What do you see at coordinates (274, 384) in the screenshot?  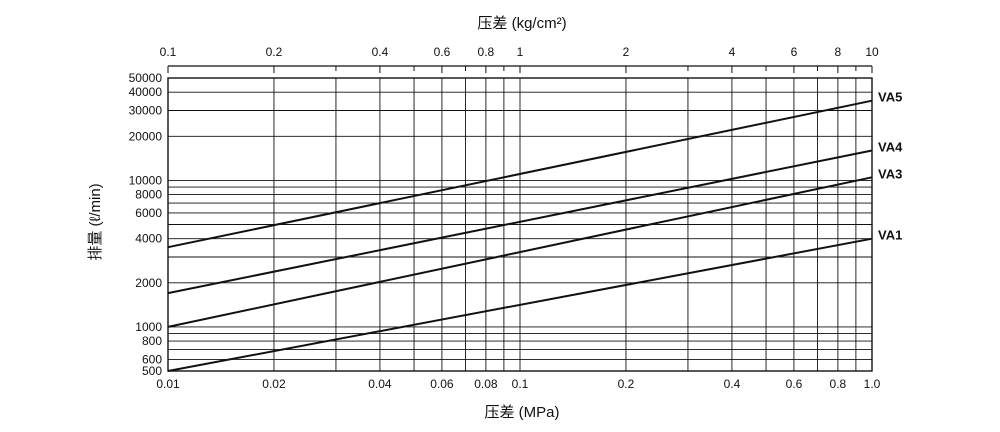 I see `x-tick-label: 0.02` at bounding box center [274, 384].